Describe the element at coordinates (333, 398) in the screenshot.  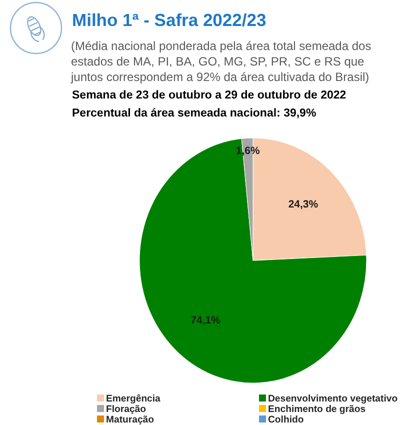
I see `legend-label: Desenvolvimento vegetativo` at that location.